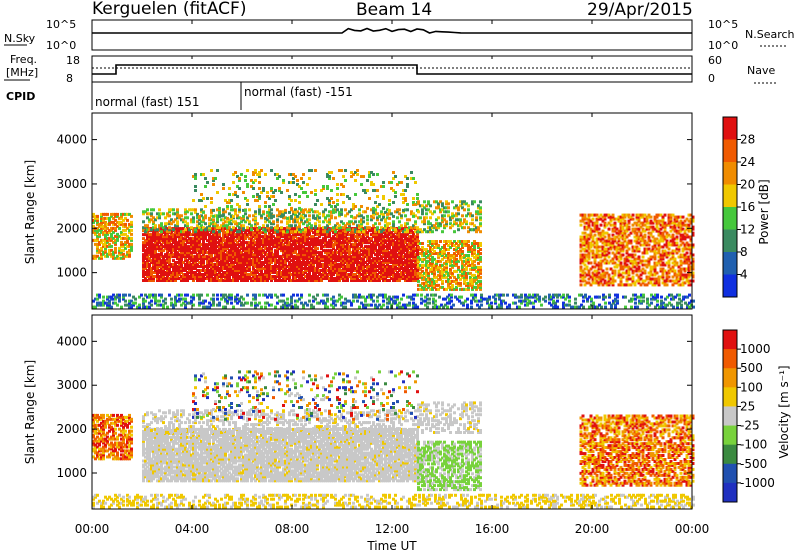  Describe the element at coordinates (298, 92) in the screenshot. I see `cpid-segment-2: normal (fast) -151` at that location.